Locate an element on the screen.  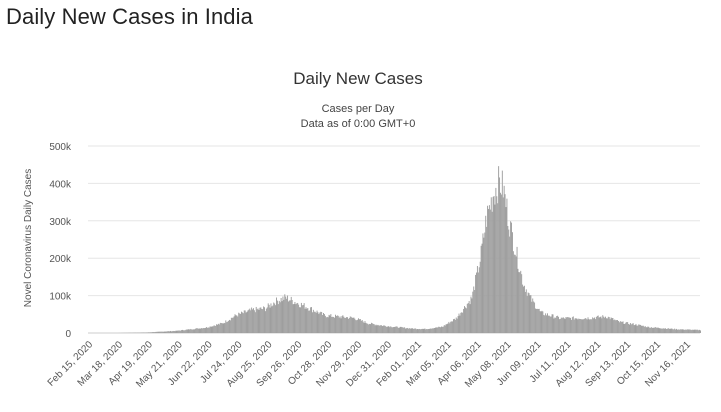
y-tick-label: 0 is located at coordinates (68, 334).